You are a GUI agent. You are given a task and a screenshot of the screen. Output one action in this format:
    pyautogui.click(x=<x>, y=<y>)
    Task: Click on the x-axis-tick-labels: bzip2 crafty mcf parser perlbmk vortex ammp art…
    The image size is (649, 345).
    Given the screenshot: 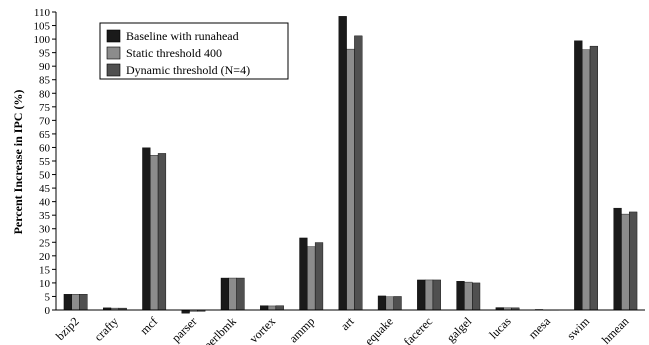 What is the action you would take?
    pyautogui.click(x=342, y=329)
    